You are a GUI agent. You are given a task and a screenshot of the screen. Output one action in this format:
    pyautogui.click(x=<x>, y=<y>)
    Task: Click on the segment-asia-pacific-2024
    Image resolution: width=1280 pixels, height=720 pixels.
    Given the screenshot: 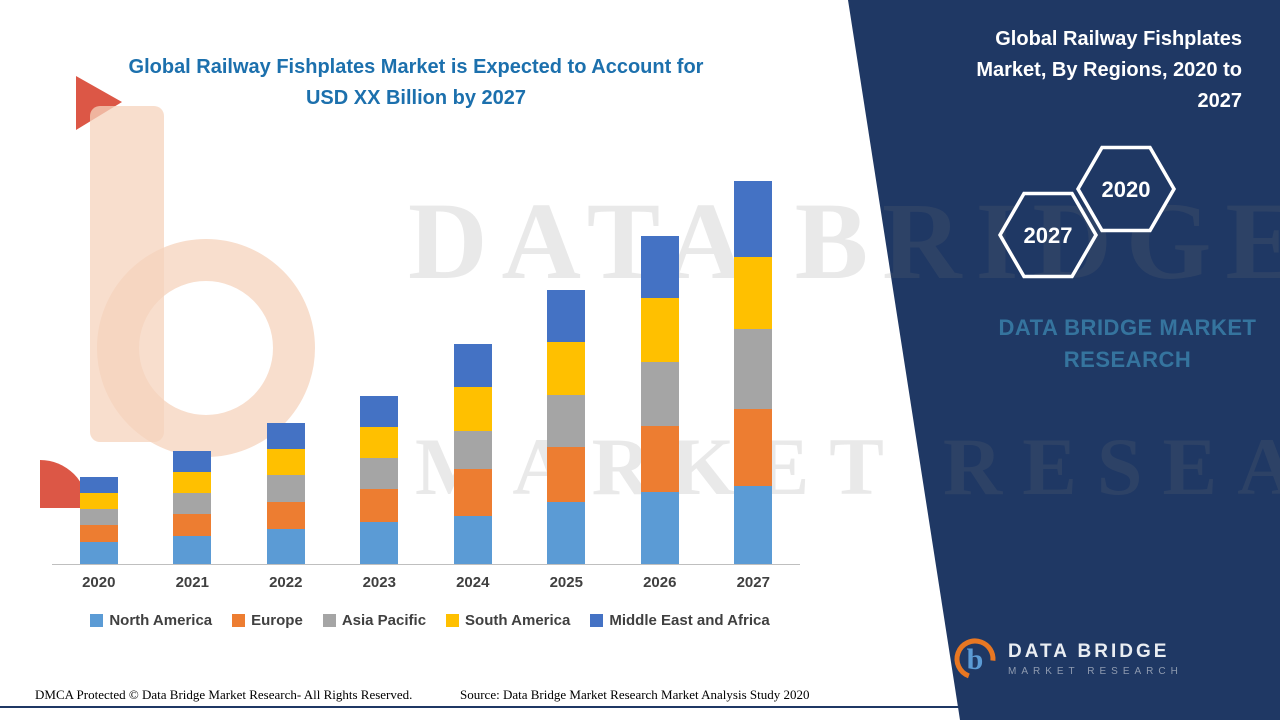 What is the action you would take?
    pyautogui.click(x=472, y=450)
    